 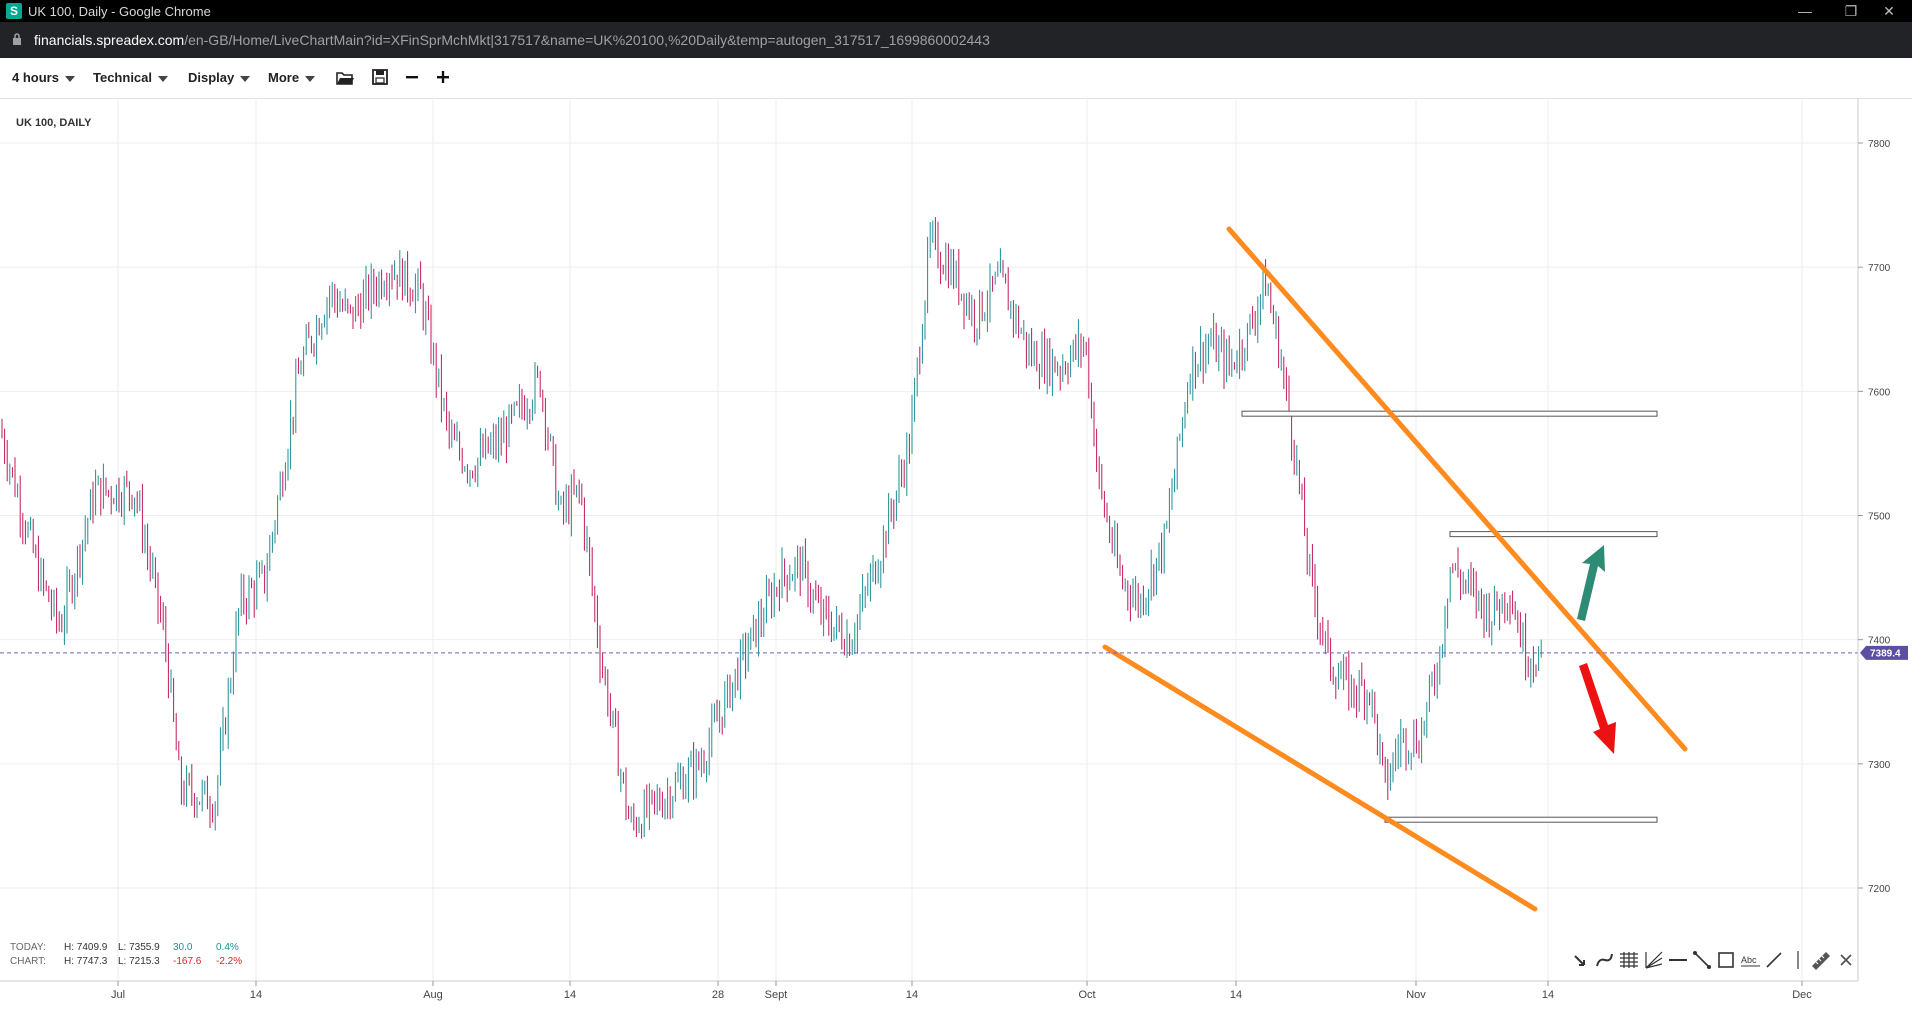 What do you see at coordinates (86, 947) in the screenshot?
I see `today-high: H: 7409.9` at bounding box center [86, 947].